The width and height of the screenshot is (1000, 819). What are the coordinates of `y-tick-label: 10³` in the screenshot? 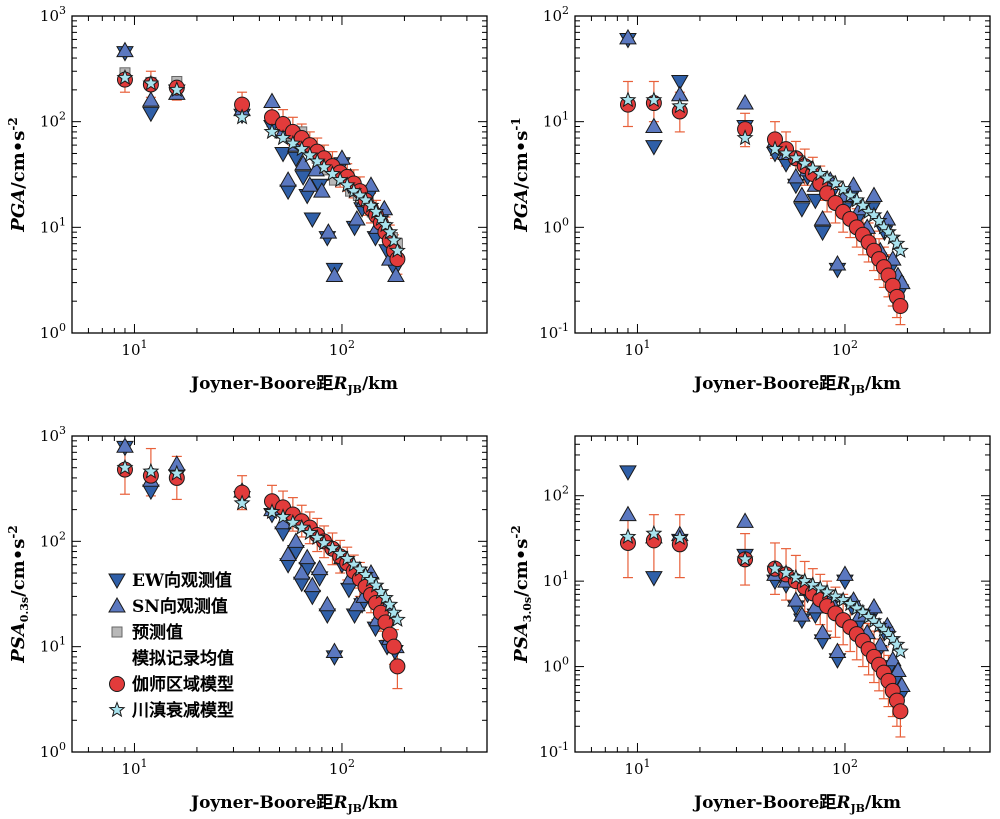 It's located at (53, 14).